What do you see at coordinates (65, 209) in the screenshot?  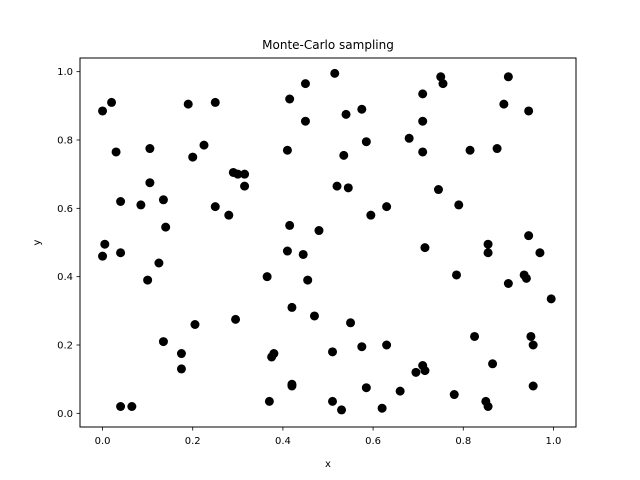 I see `y-tick-label: 0.6` at bounding box center [65, 209].